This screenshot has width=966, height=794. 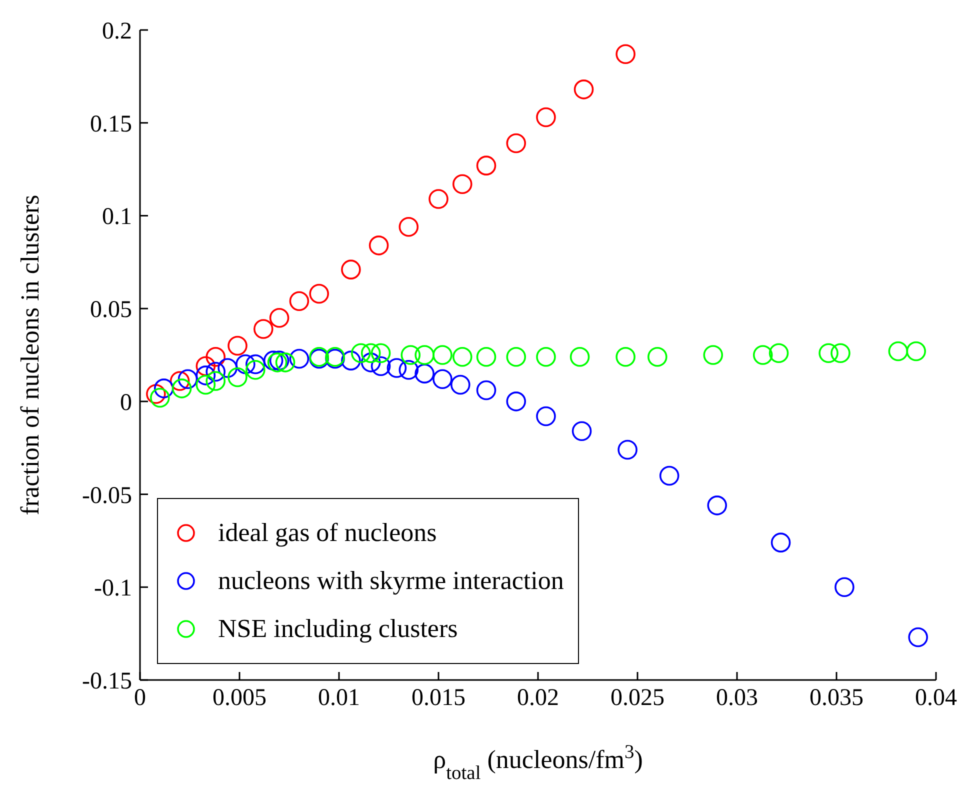 What do you see at coordinates (439, 698) in the screenshot?
I see `x-tick-label: 0.015` at bounding box center [439, 698].